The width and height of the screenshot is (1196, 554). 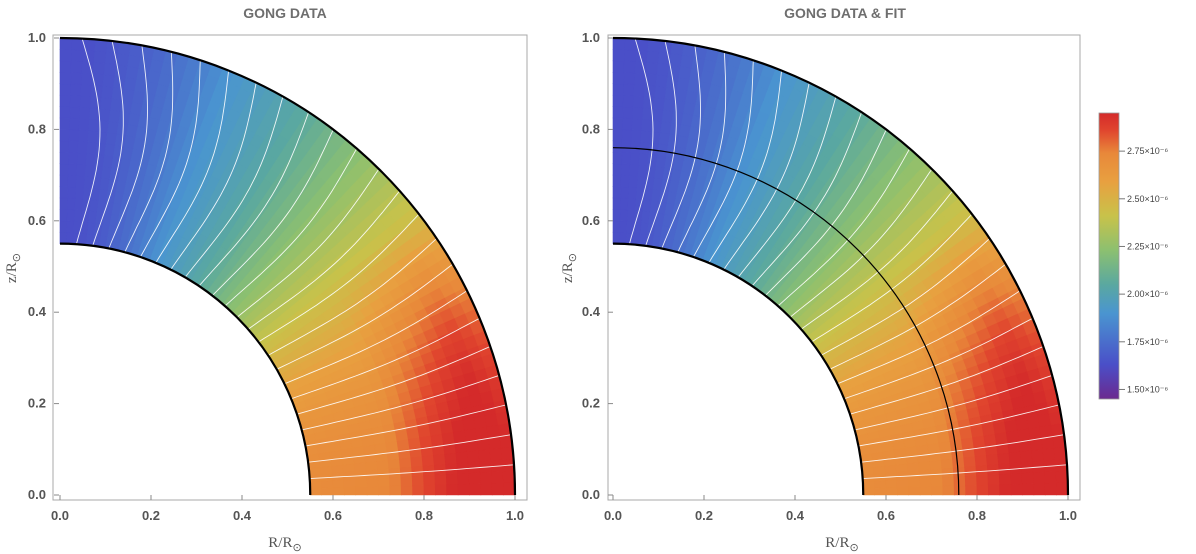 What do you see at coordinates (287, 509) in the screenshot?
I see `x-axis-ticks: 0.0 0.2 0.4 0.6 0.8 1.0` at bounding box center [287, 509].